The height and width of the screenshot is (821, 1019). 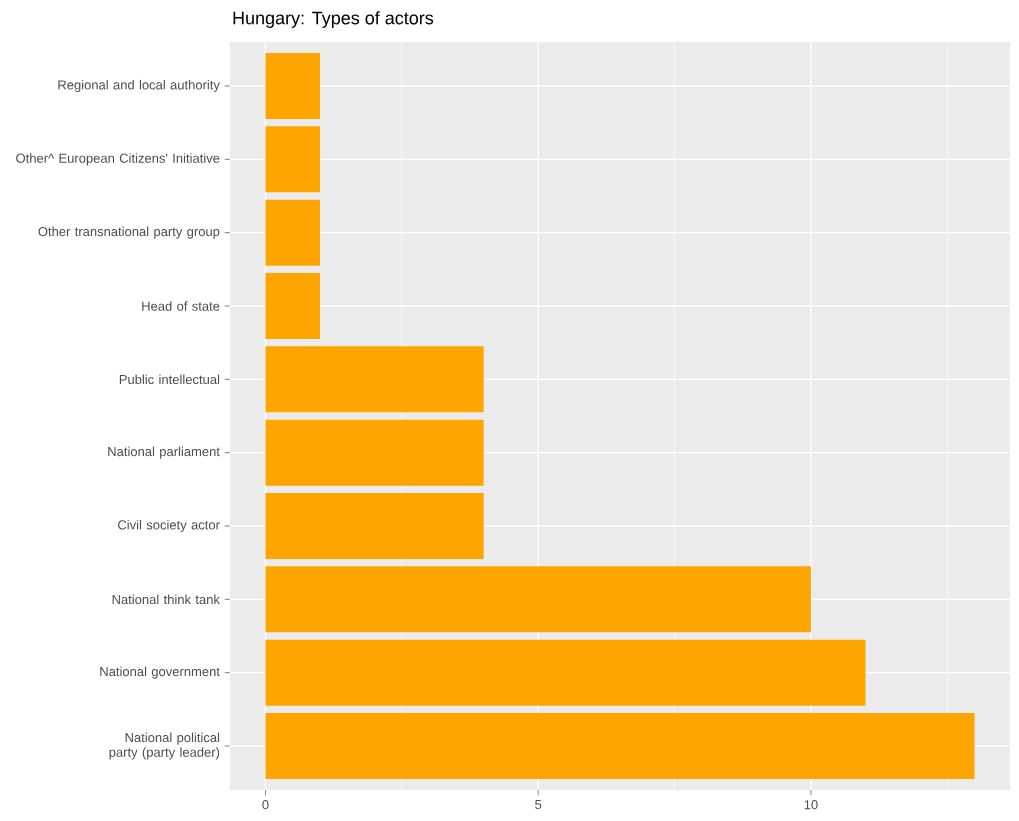 I want to click on x-tick-label: 10, so click(x=811, y=805).